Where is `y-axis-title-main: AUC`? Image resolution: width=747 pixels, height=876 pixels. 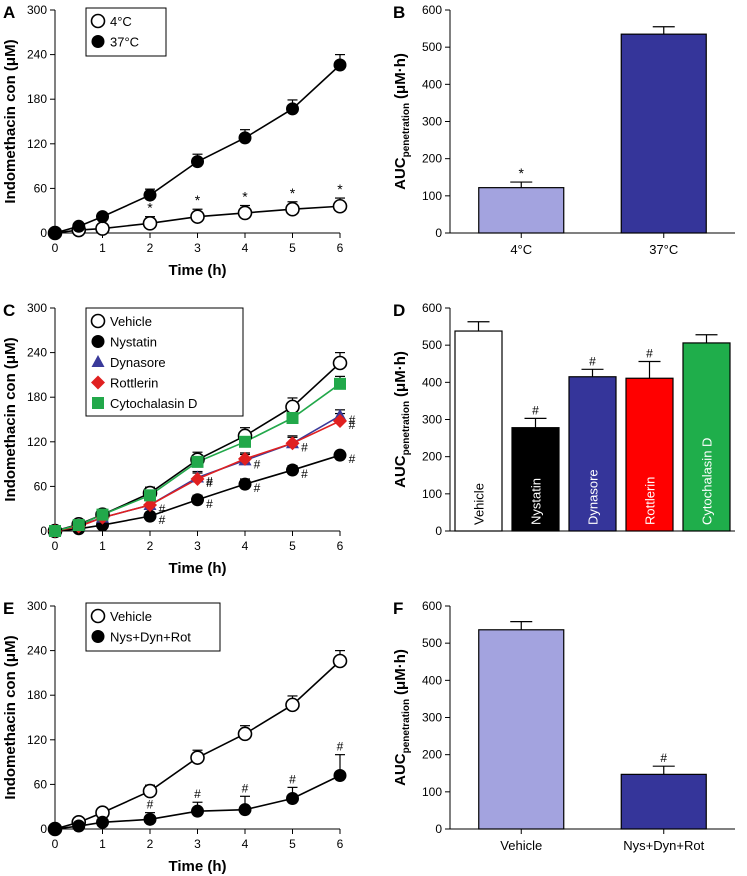
y-axis-title-main: AUC is located at coordinates (400, 173).